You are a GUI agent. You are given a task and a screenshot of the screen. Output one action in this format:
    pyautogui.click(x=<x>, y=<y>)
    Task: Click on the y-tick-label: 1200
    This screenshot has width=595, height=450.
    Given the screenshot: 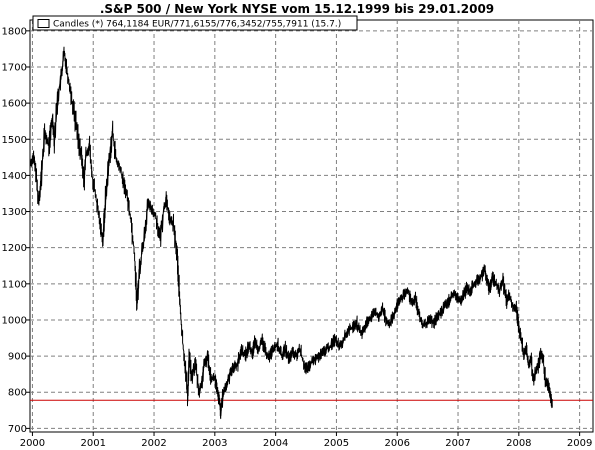 What is the action you would take?
    pyautogui.click(x=14, y=248)
    